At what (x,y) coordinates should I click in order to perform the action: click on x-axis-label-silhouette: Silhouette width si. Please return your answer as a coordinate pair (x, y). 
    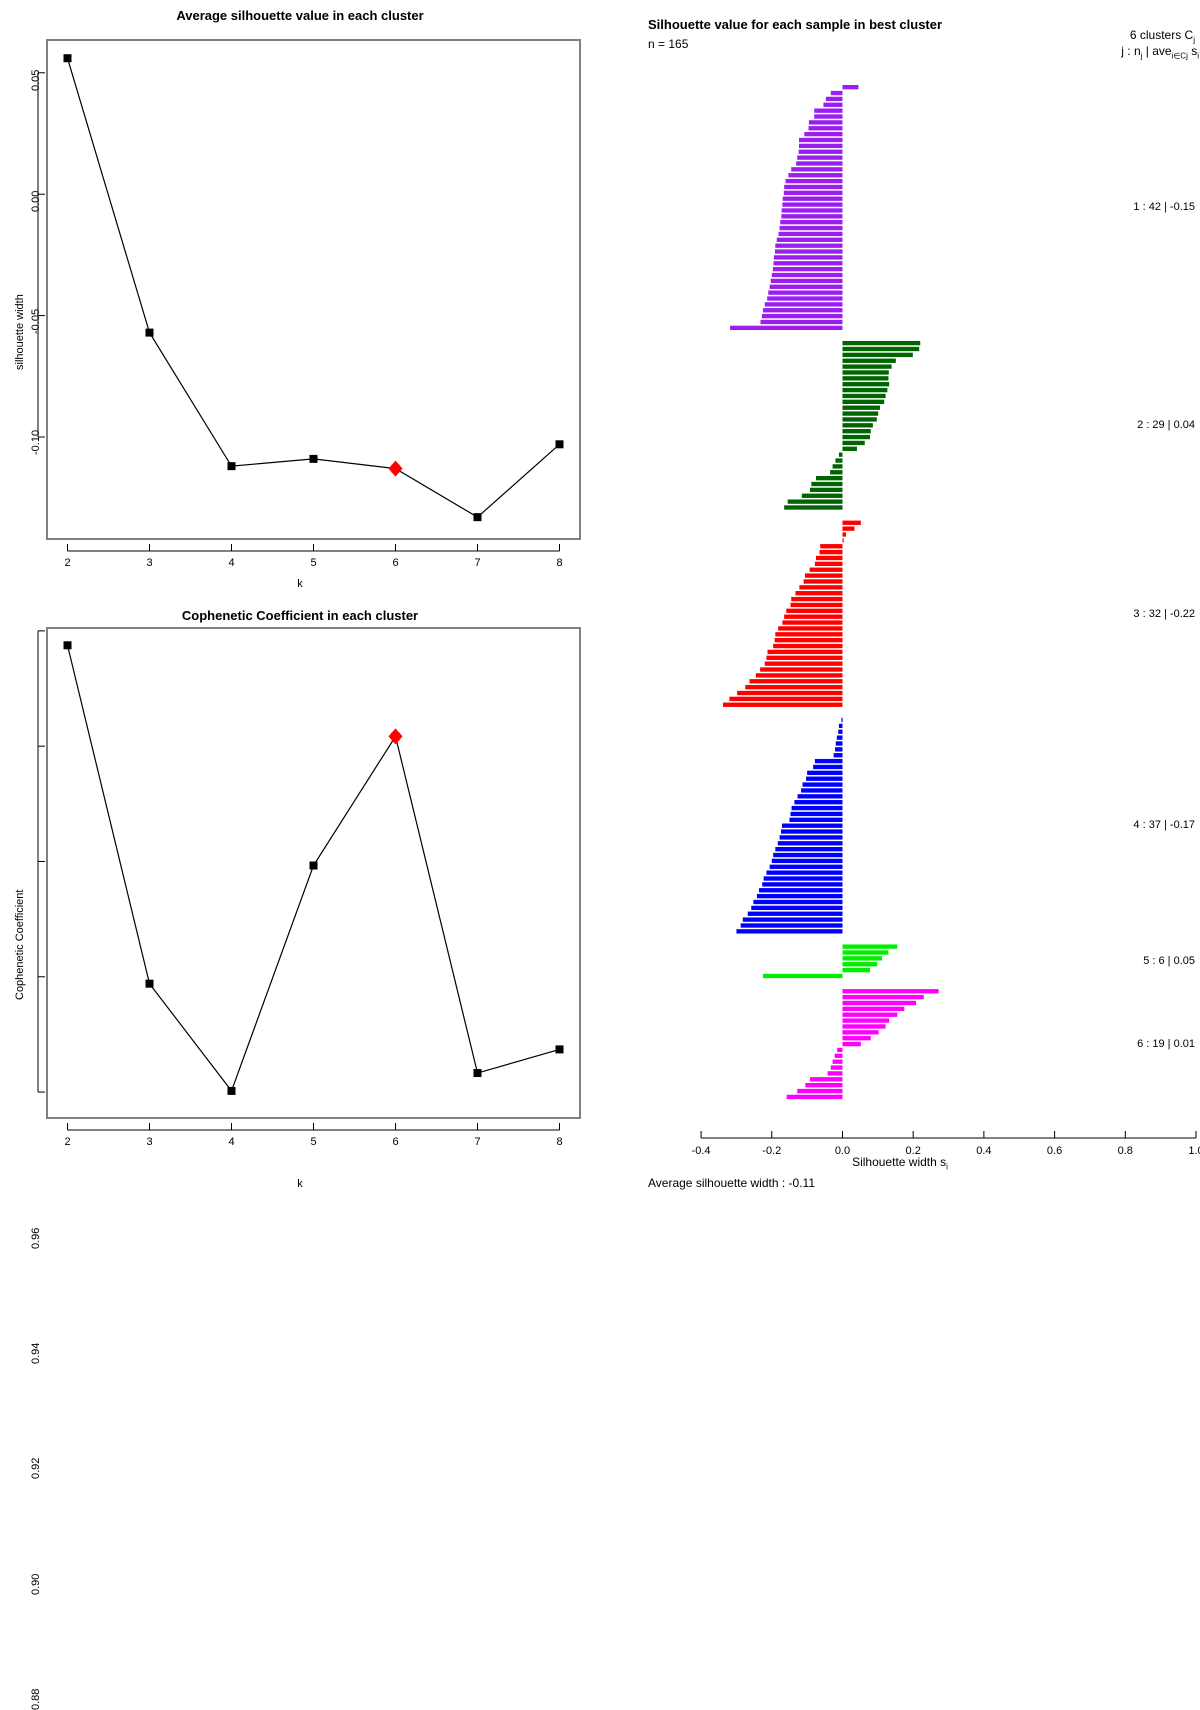
    Looking at the image, I should click on (900, 1163).